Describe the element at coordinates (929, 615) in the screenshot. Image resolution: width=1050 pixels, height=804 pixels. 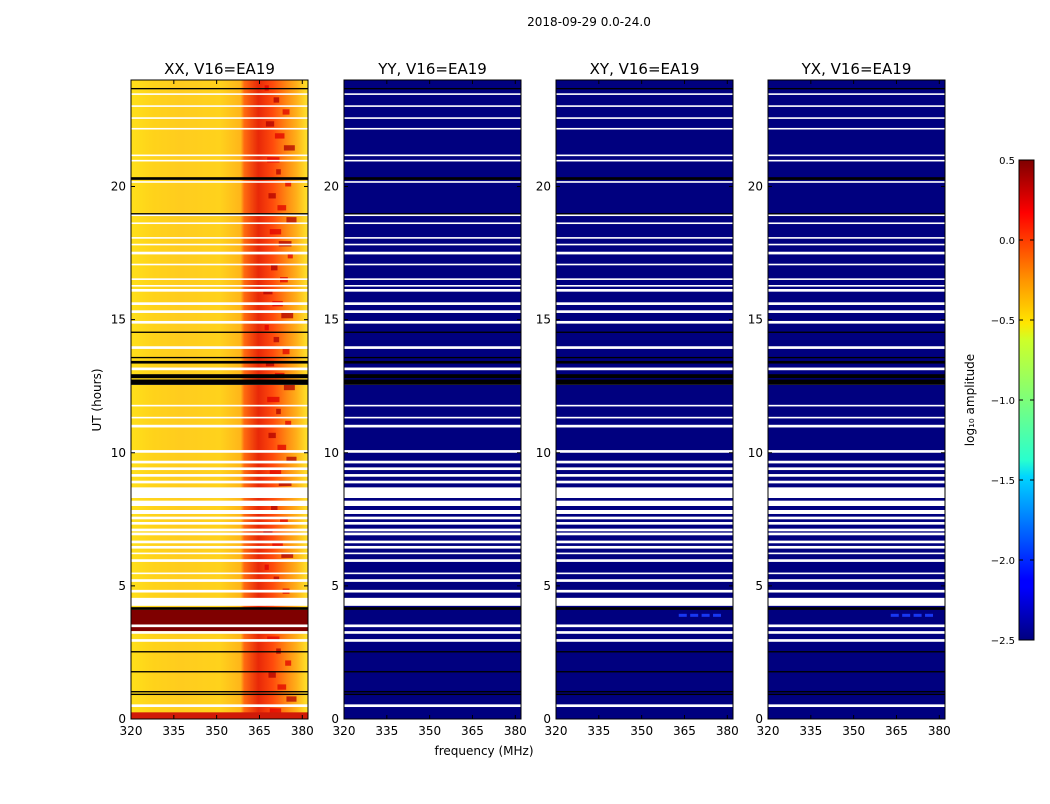
I see `blip-mark` at that location.